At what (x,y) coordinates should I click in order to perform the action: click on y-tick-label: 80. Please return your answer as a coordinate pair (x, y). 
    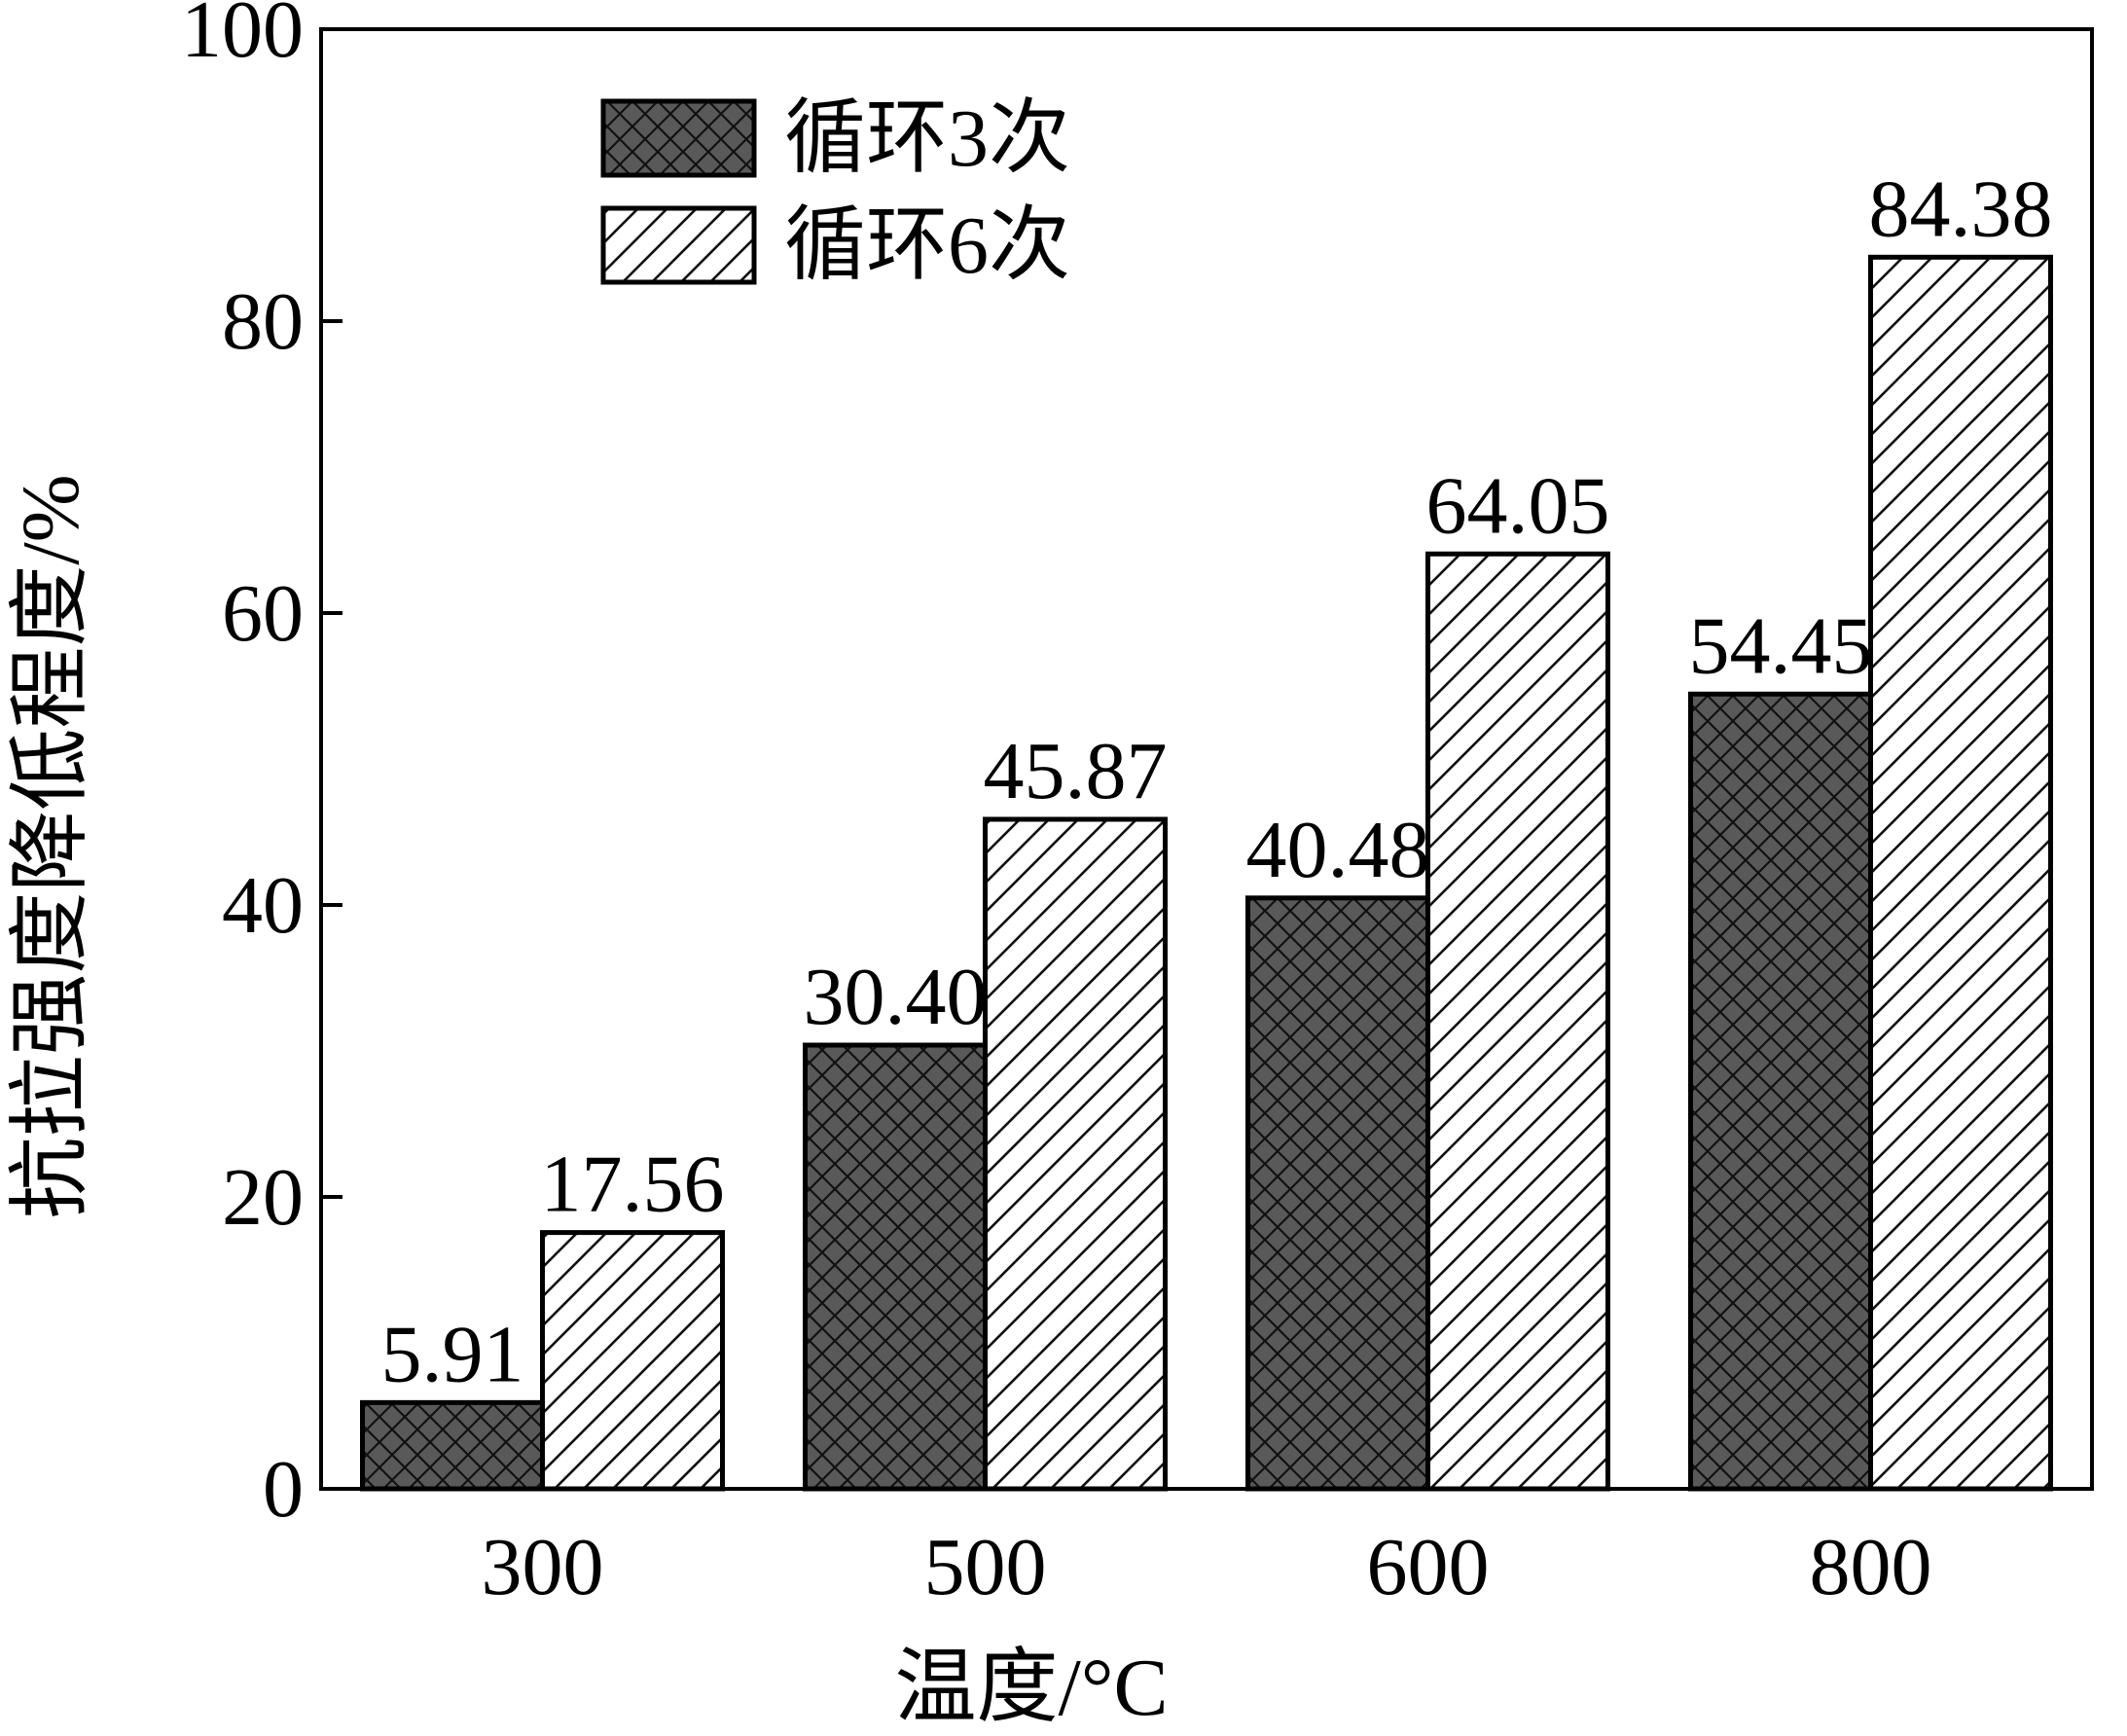
    Looking at the image, I should click on (263, 322).